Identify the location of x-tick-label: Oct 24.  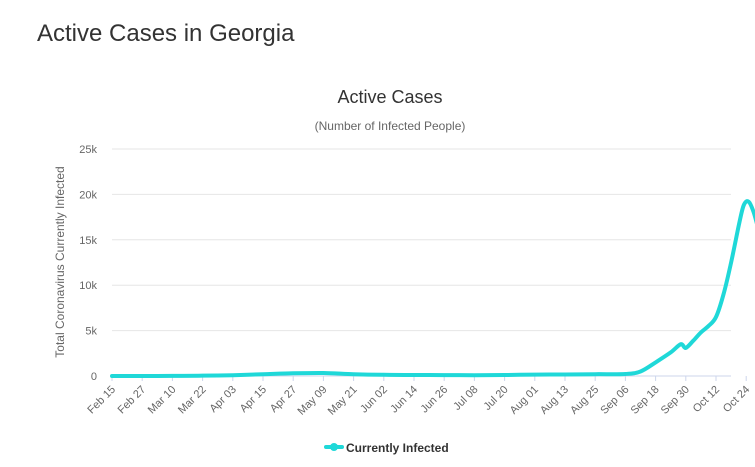
(736, 399).